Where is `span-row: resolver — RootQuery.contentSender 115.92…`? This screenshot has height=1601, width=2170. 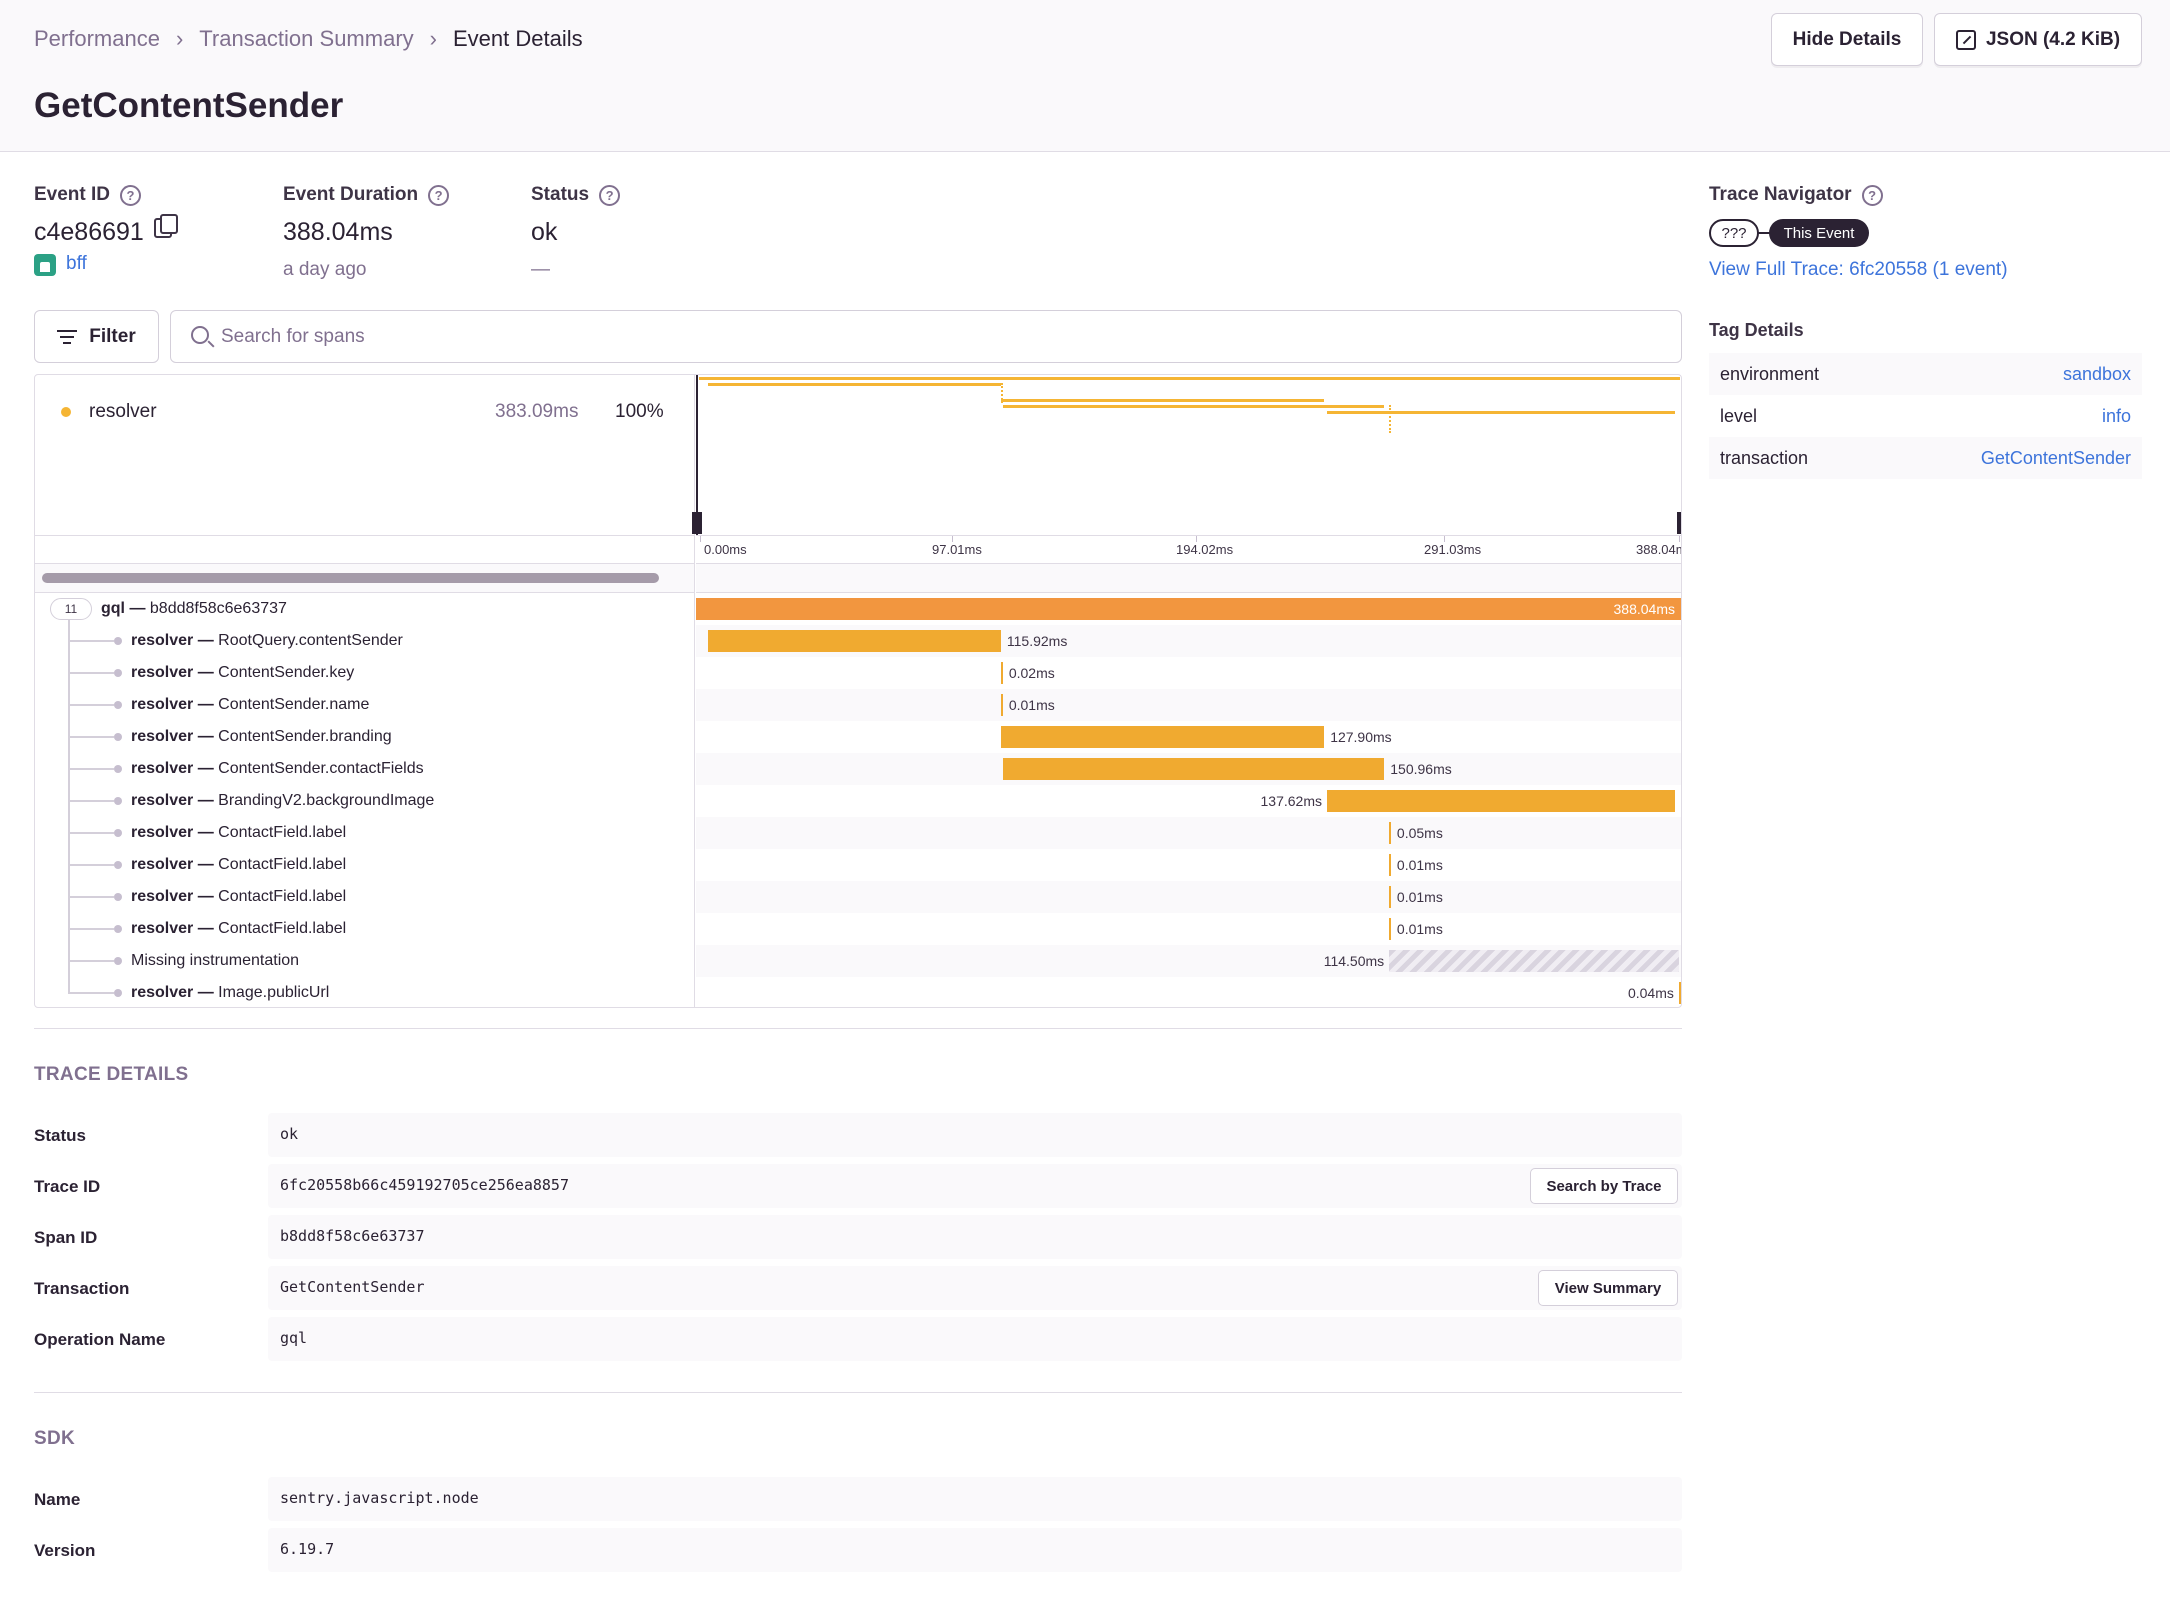
span-row: resolver — RootQuery.contentSender 115.92… is located at coordinates (858, 641).